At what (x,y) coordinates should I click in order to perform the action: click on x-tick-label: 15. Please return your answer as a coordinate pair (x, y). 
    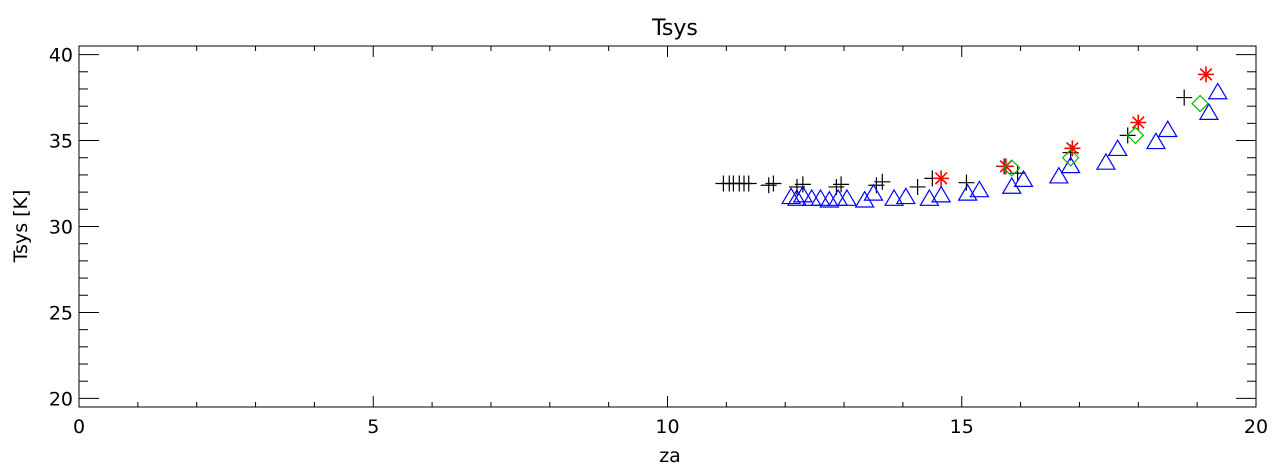
    Looking at the image, I should click on (962, 427).